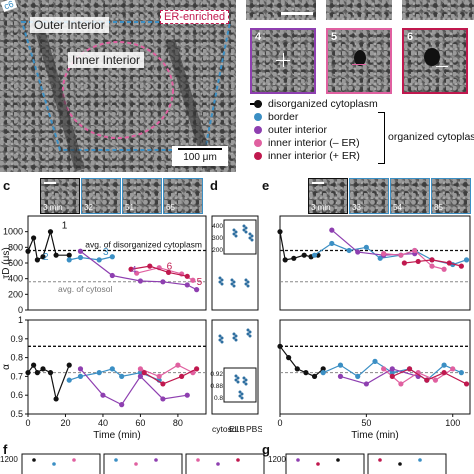 The height and width of the screenshot is (474, 474). I want to click on frame-number-annotation: 4, so click(134, 270).